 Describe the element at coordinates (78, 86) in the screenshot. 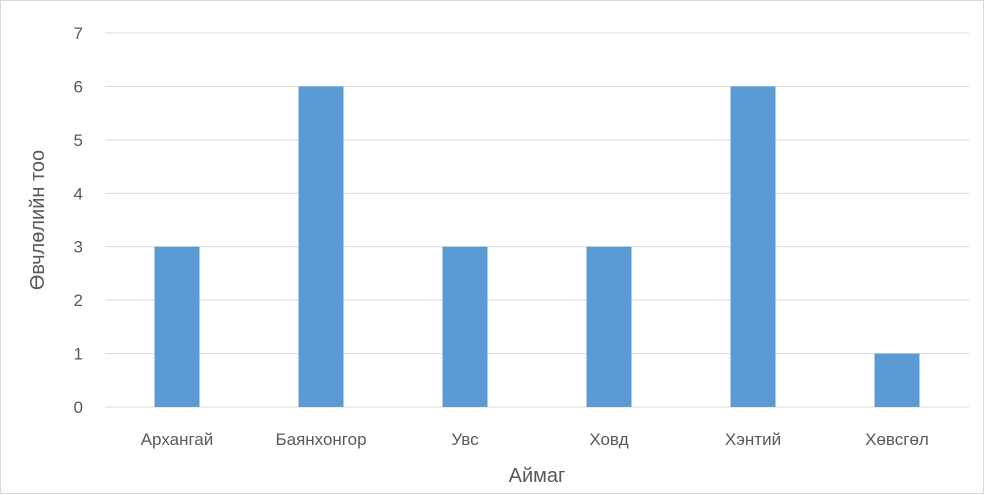

I see `y-tick-label: 6` at that location.